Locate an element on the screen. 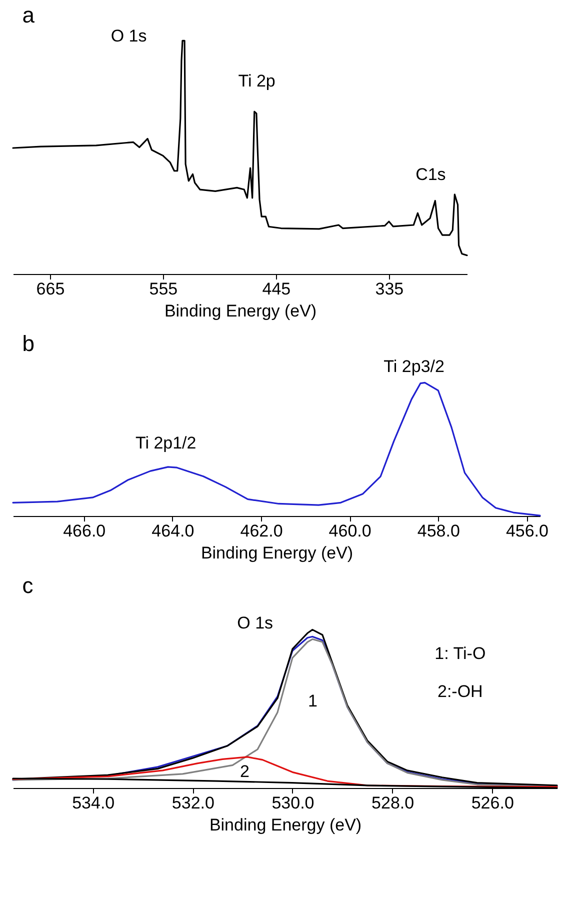 This screenshot has height=912, width=576. x-tick-label: 528.0 is located at coordinates (393, 803).